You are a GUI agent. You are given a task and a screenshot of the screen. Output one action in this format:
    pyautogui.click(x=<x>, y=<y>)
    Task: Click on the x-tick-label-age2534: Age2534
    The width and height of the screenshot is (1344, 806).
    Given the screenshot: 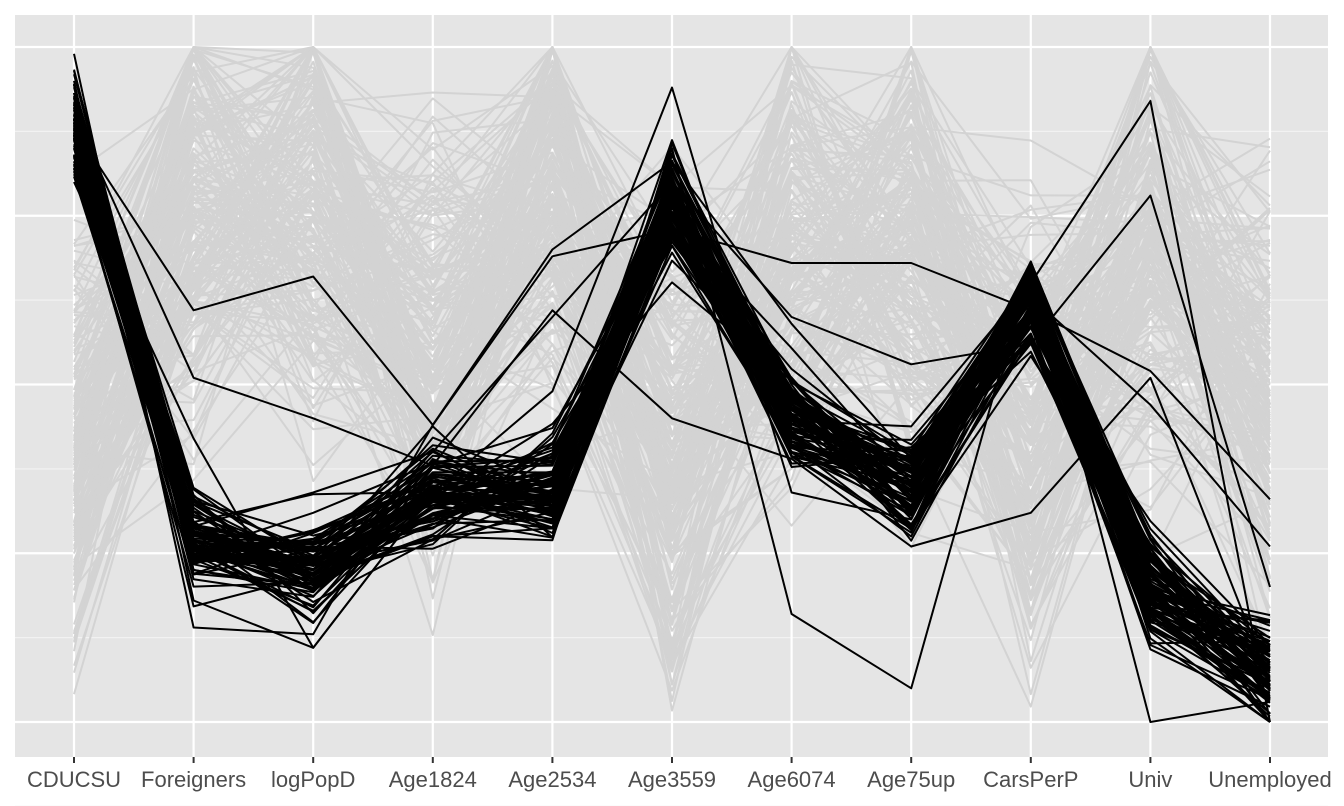 What is the action you would take?
    pyautogui.click(x=552, y=779)
    